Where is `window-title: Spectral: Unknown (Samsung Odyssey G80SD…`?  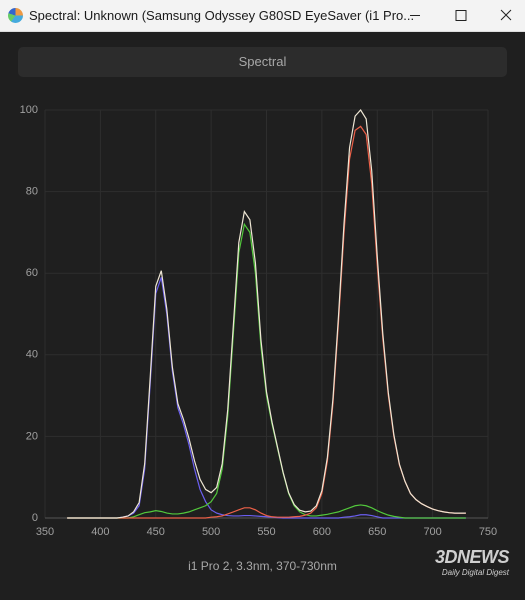
window-title: Spectral: Unknown (Samsung Odyssey G80SD… is located at coordinates (222, 15).